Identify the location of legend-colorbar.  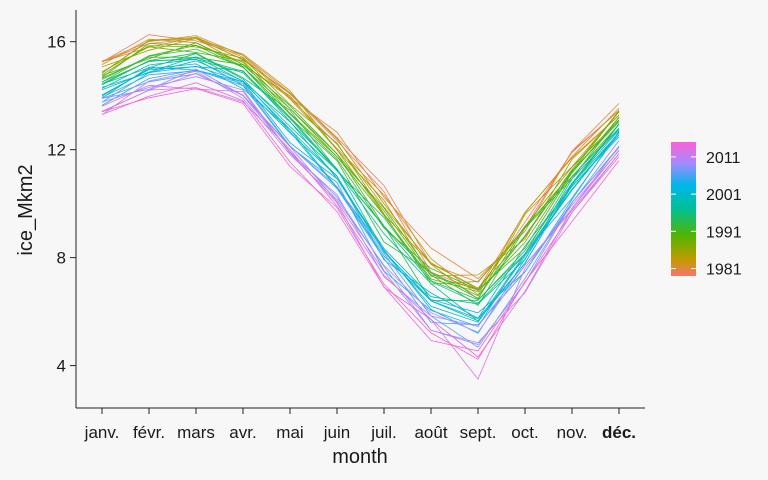
(683, 209).